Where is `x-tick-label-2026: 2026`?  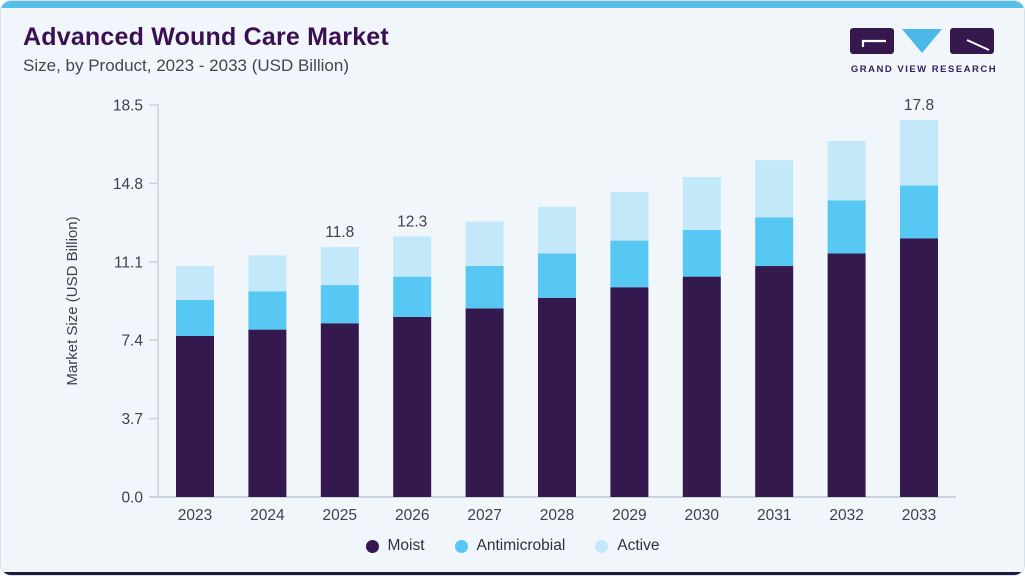 x-tick-label-2026: 2026 is located at coordinates (412, 515).